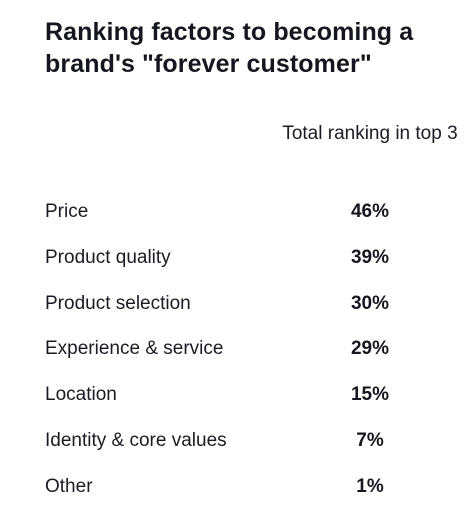 This screenshot has height=527, width=474. Describe the element at coordinates (370, 257) in the screenshot. I see `row-value: 39%` at that location.